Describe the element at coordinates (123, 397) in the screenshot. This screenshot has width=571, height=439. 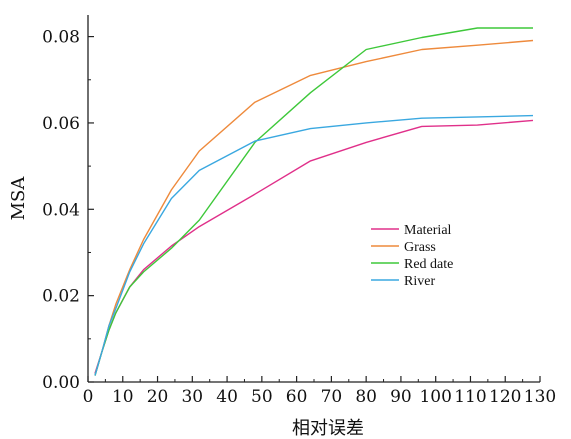
I see `x-tick-label: 10` at that location.